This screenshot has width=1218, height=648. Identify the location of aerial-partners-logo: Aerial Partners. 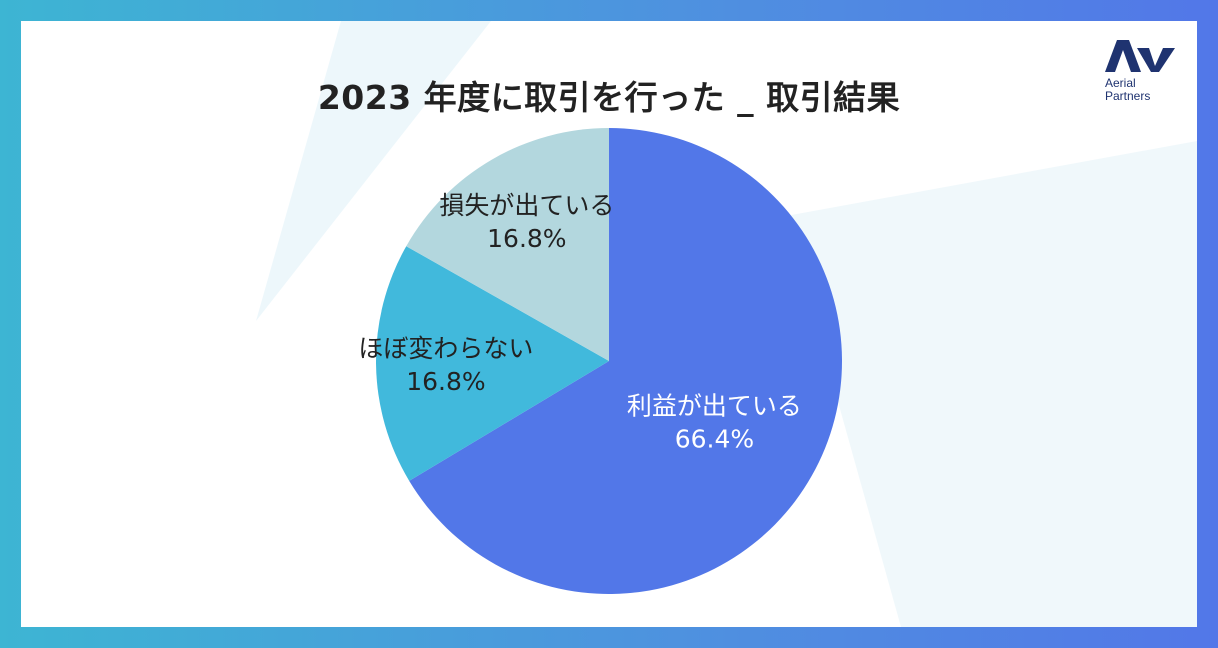
(1143, 73).